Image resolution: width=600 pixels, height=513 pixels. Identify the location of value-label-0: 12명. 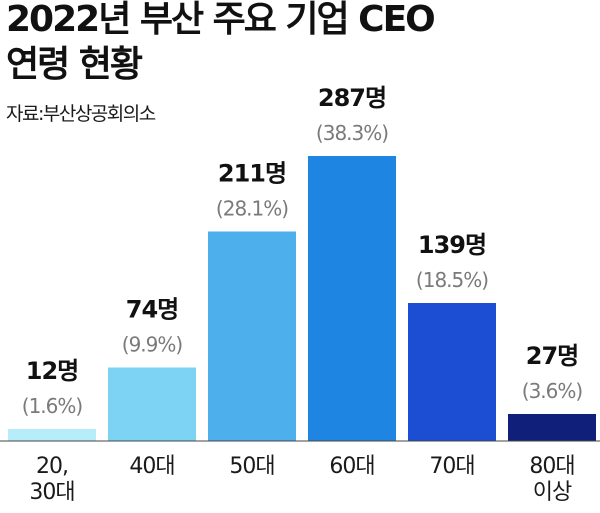
(52, 371).